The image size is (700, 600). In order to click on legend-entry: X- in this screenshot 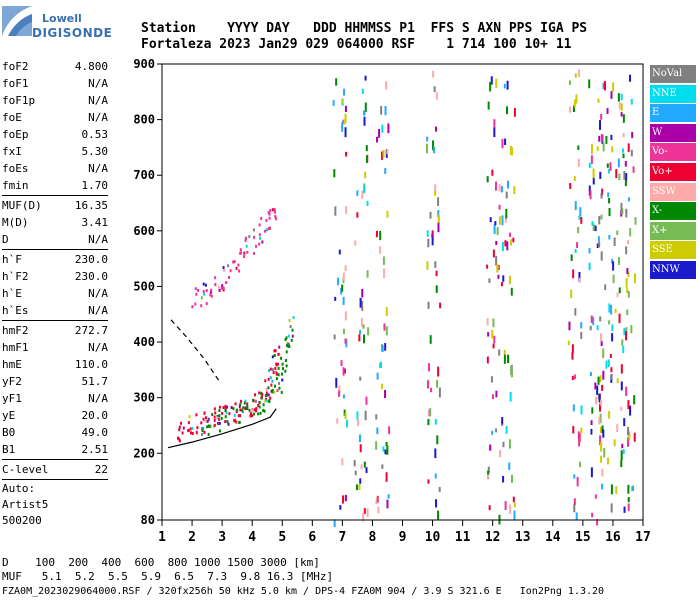, I will do `click(673, 211)`.